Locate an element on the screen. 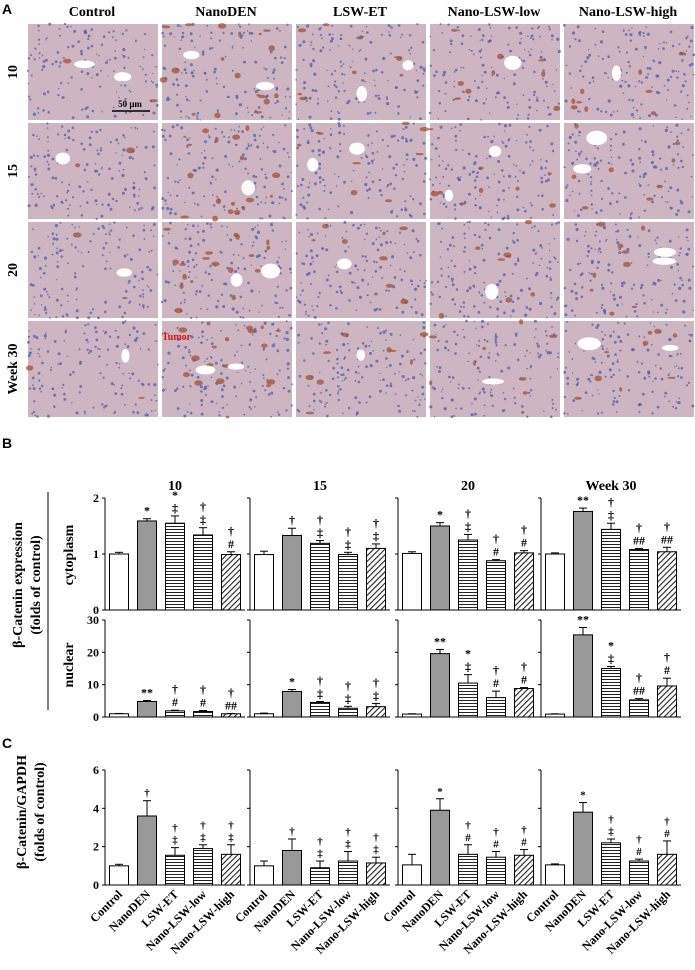  y-tick-label: 1 is located at coordinates (96, 554).